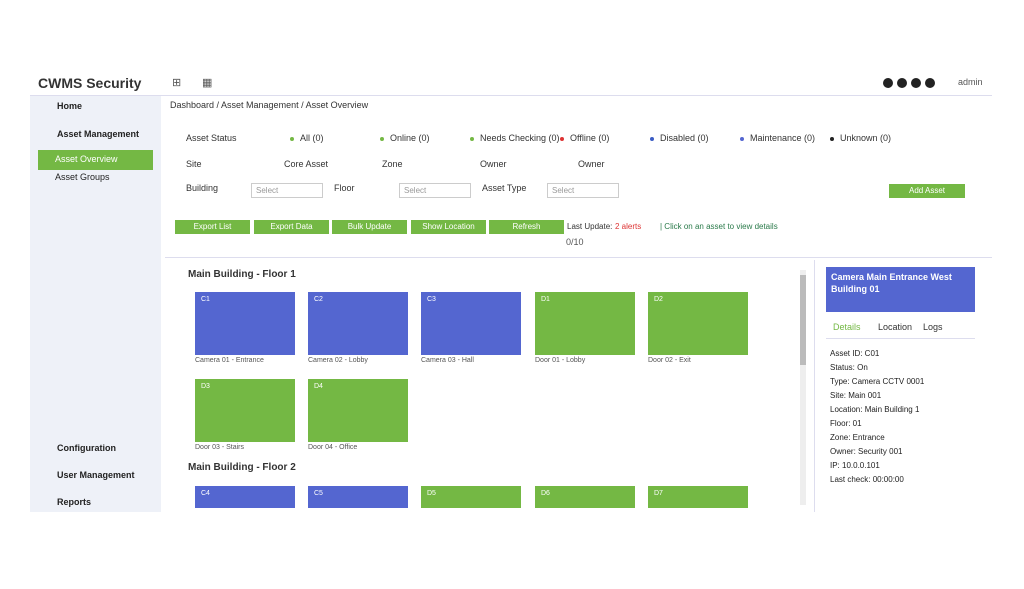 Image resolution: width=1024 pixels, height=589 pixels. What do you see at coordinates (245, 497) in the screenshot?
I see `asset-card: C4` at bounding box center [245, 497].